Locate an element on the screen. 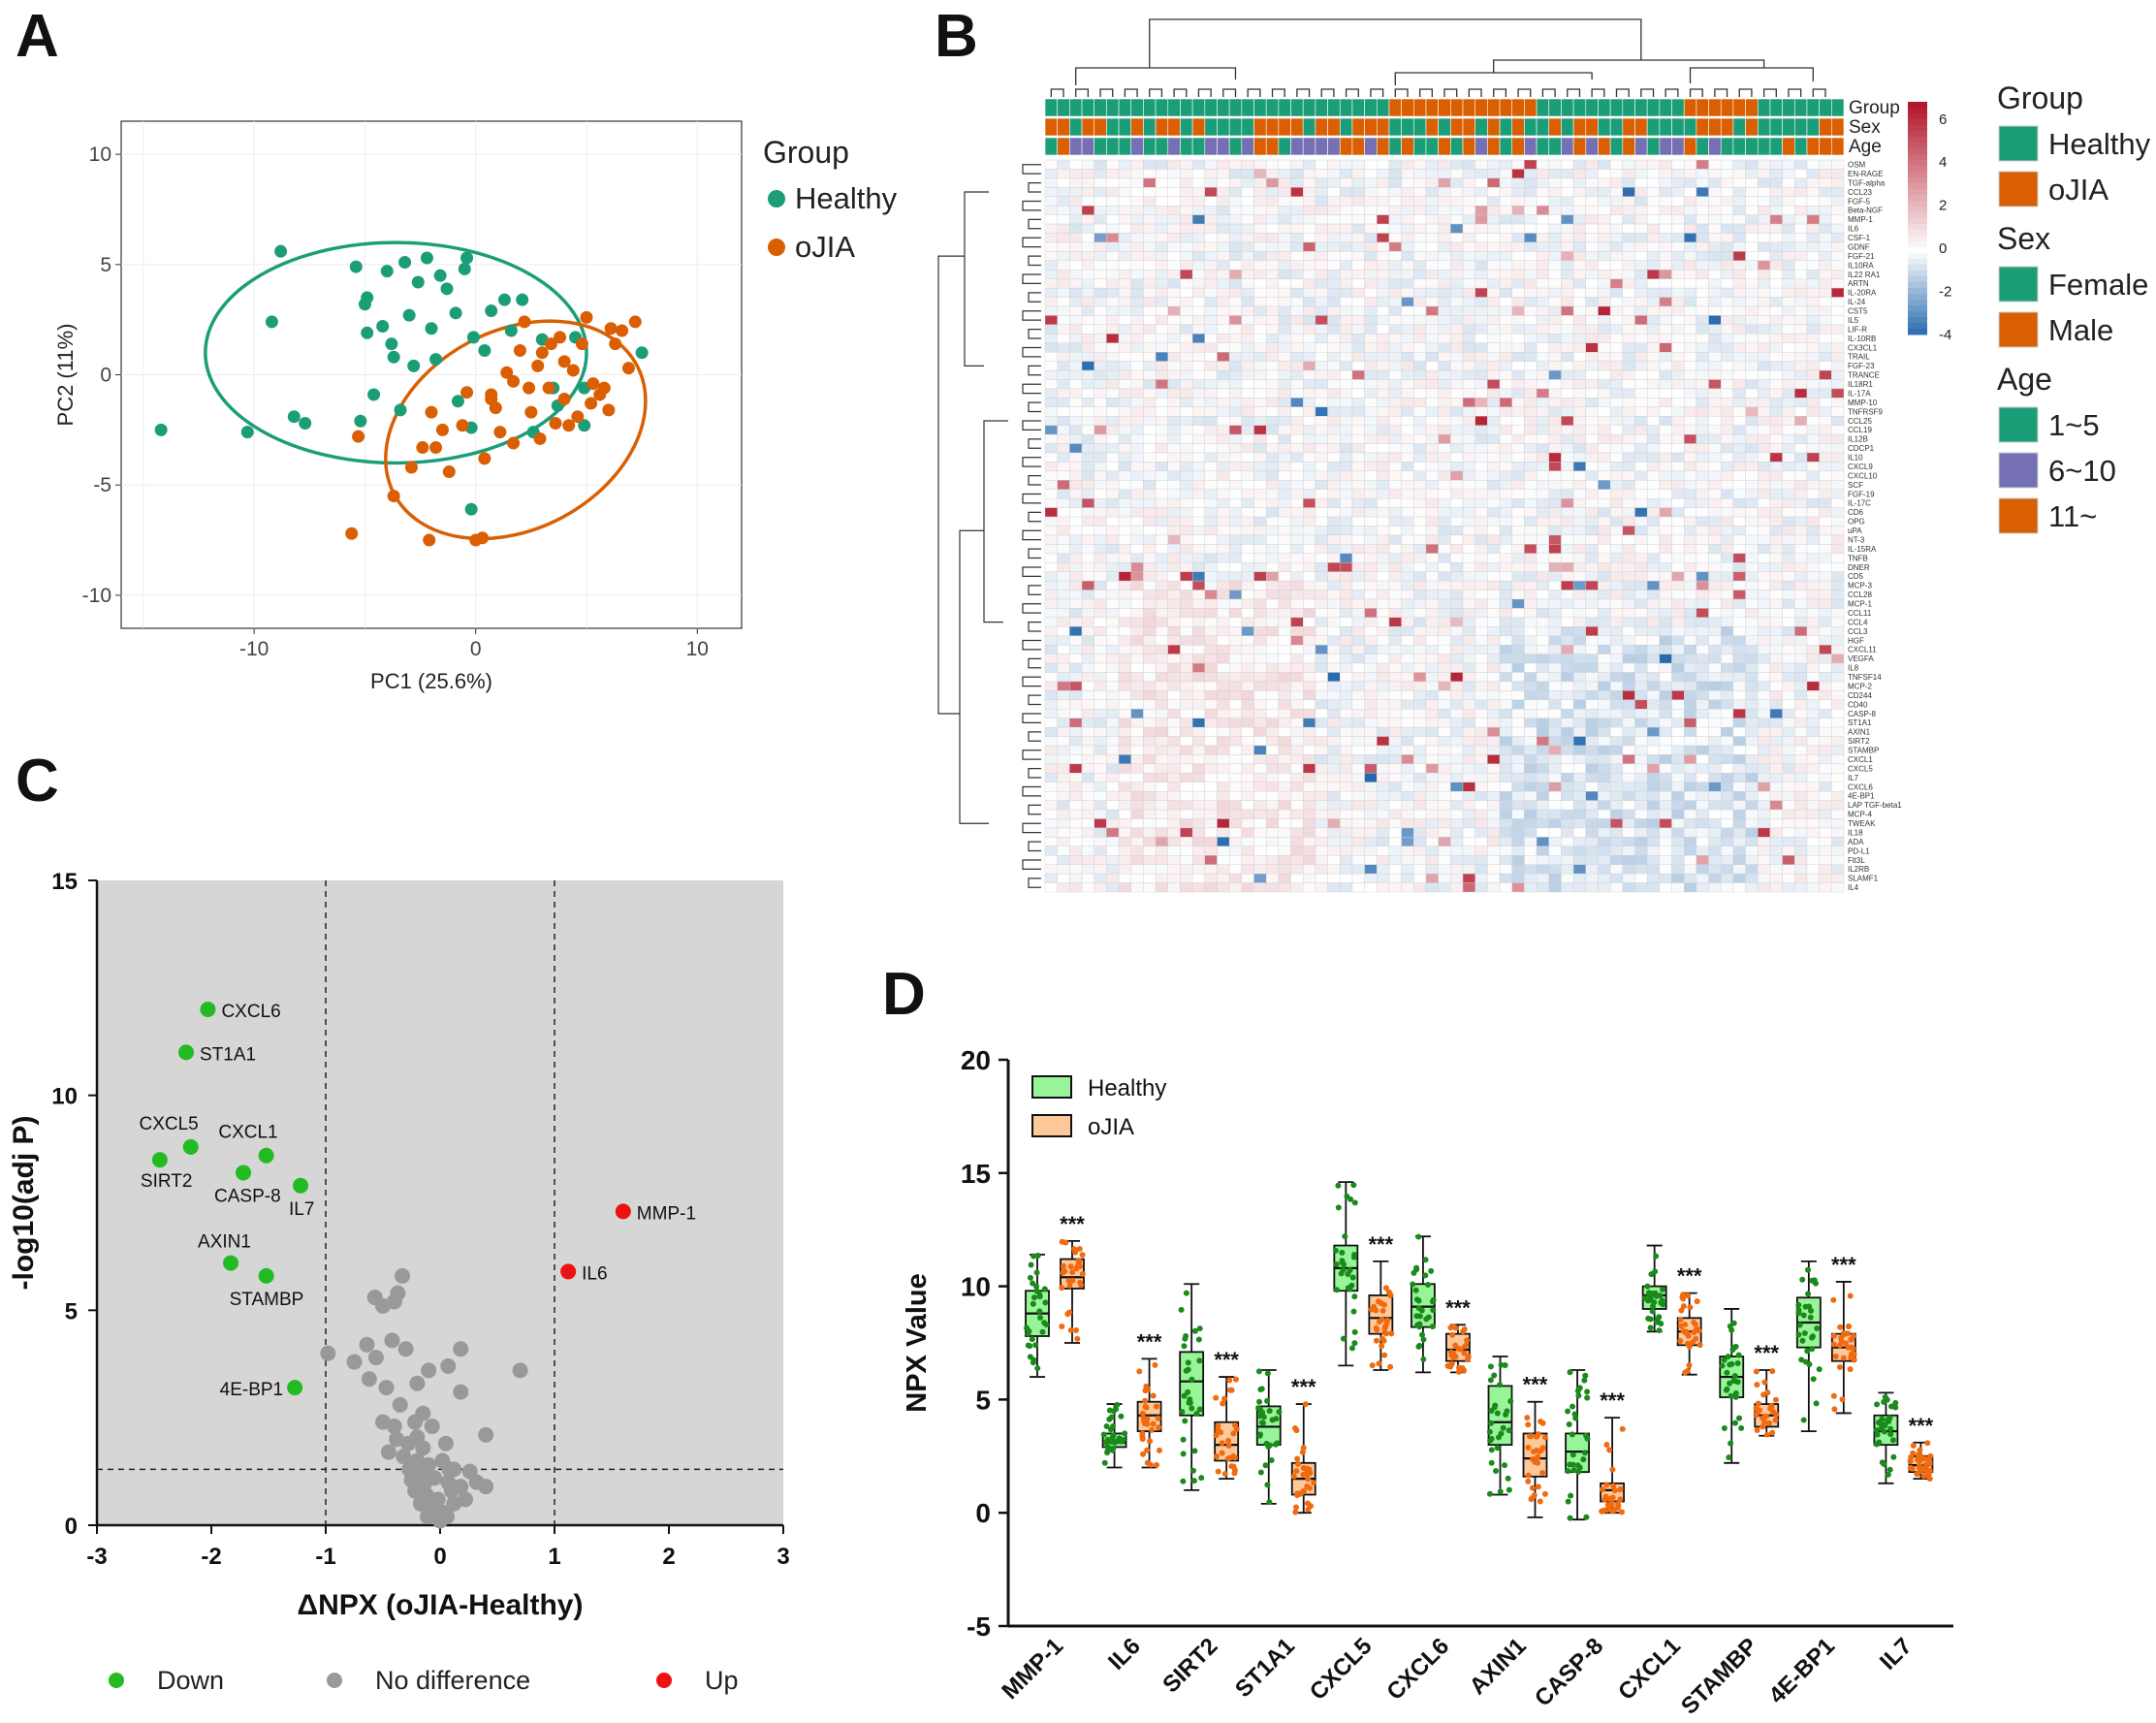  row-label: SCF is located at coordinates (1855, 485).